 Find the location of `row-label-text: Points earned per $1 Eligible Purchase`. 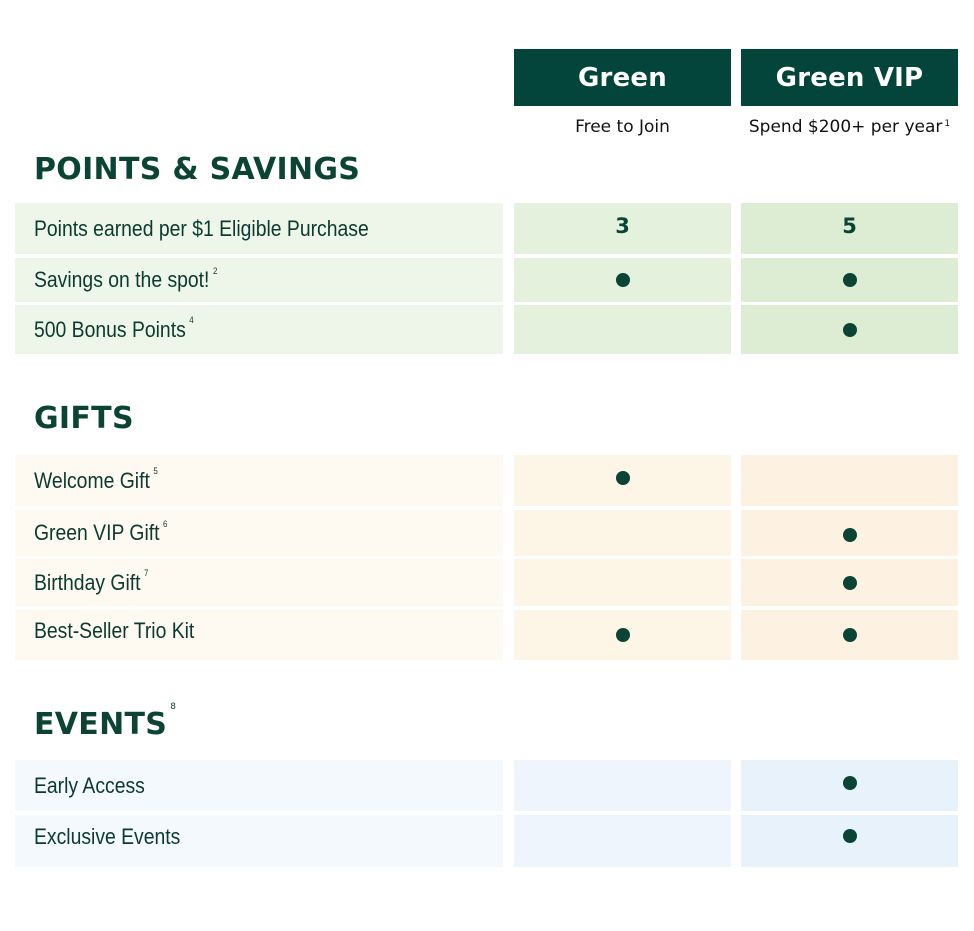

row-label-text: Points earned per $1 Eligible Purchase is located at coordinates (201, 228).